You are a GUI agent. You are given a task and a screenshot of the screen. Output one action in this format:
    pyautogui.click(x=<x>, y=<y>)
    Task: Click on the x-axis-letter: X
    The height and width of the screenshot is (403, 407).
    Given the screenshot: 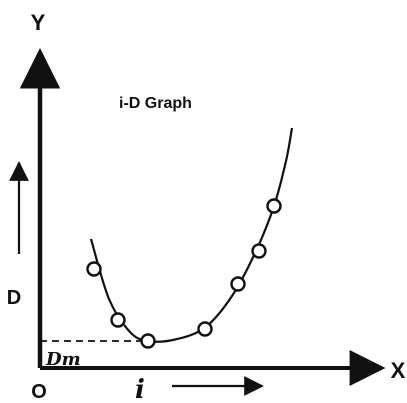 What is the action you would take?
    pyautogui.click(x=398, y=370)
    